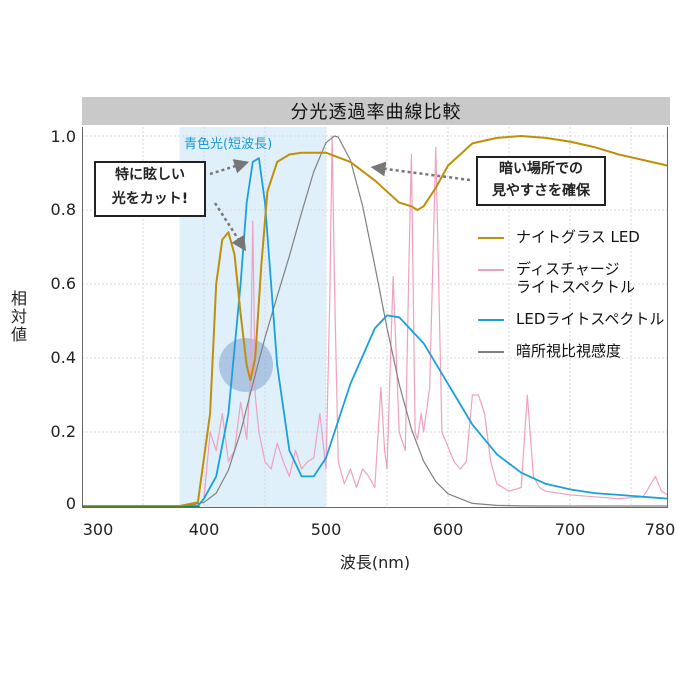 The image size is (700, 700). Describe the element at coordinates (375, 562) in the screenshot. I see `x-axis-label: 波長(nm)` at that location.